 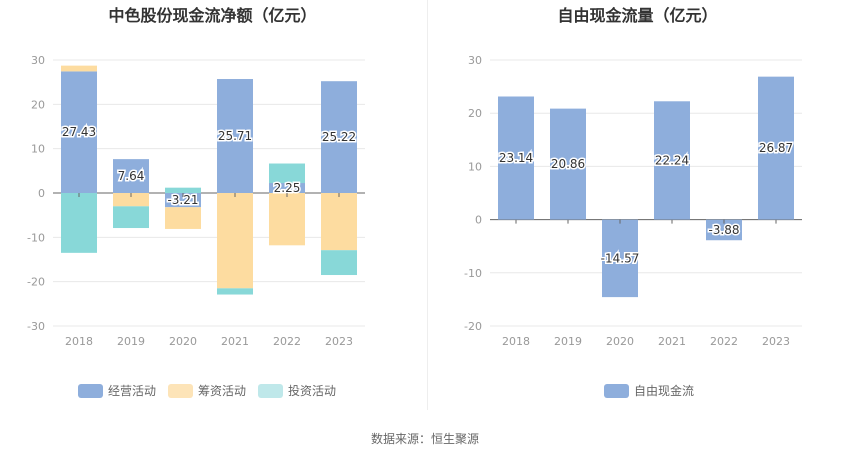 What do you see at coordinates (271, 390) in the screenshot?
I see `legend-swatch-investing` at bounding box center [271, 390].